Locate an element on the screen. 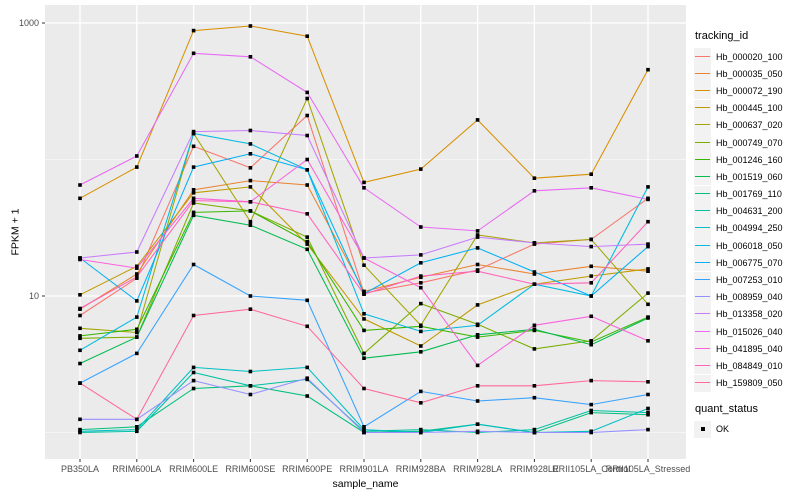 This screenshot has height=500, width=800. x-tick-label: RRIM928LA is located at coordinates (477, 469).